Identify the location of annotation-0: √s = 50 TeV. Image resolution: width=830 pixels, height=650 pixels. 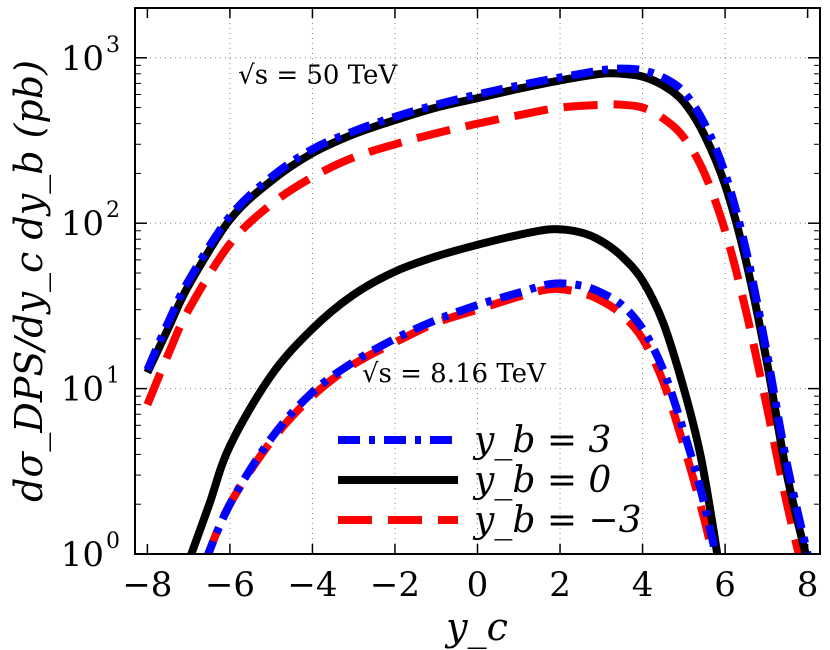
(318, 75).